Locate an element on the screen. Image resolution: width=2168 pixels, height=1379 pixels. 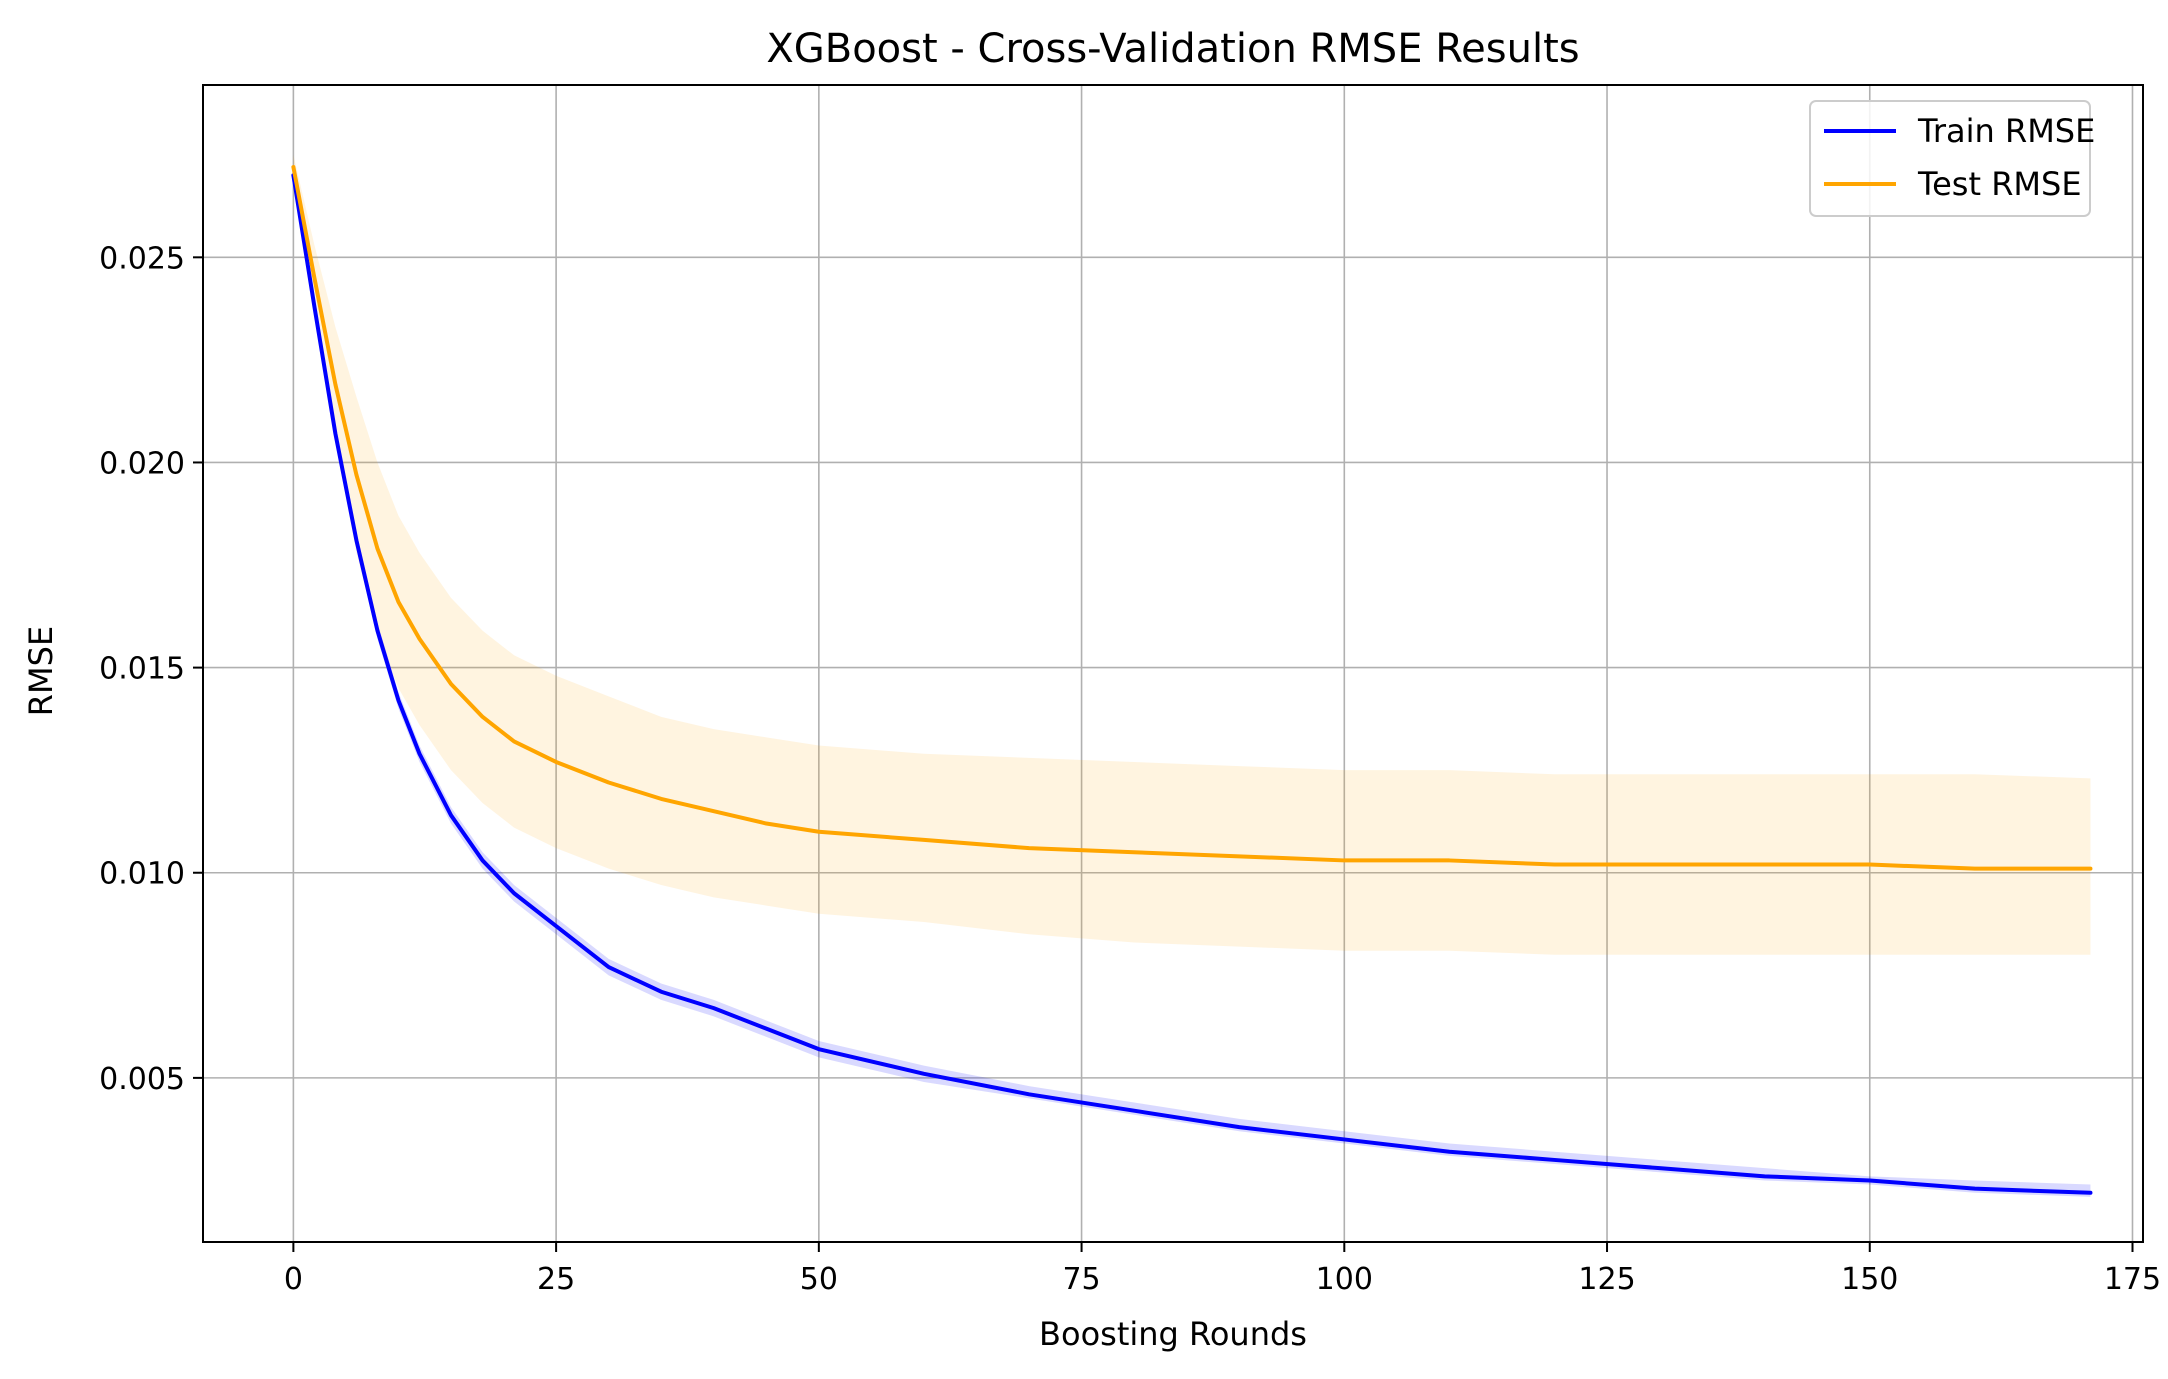
x-axis-title: Boosting Rounds is located at coordinates (1173, 1334).